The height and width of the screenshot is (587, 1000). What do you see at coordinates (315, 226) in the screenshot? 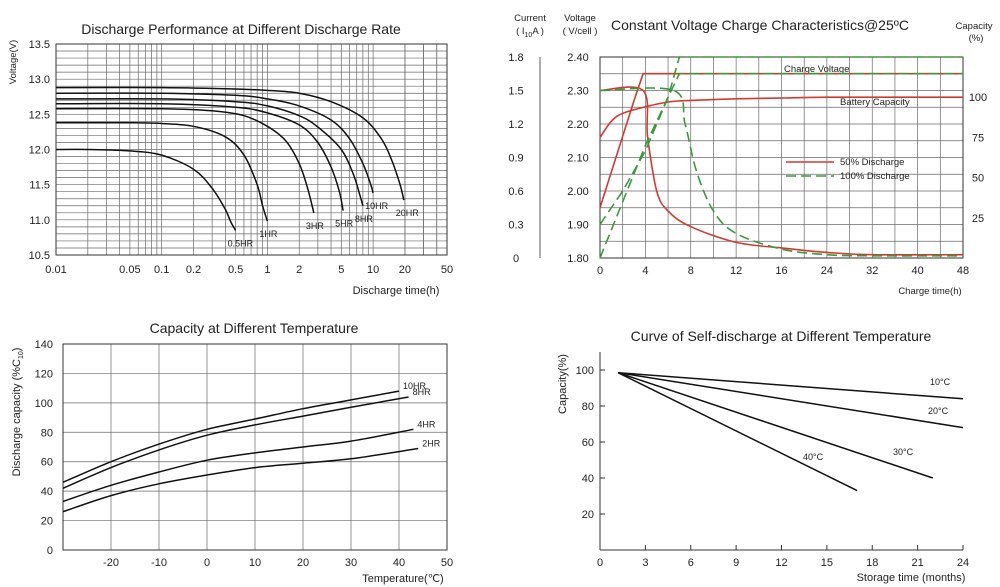
I see `discharge-curve-label: 3HR` at bounding box center [315, 226].